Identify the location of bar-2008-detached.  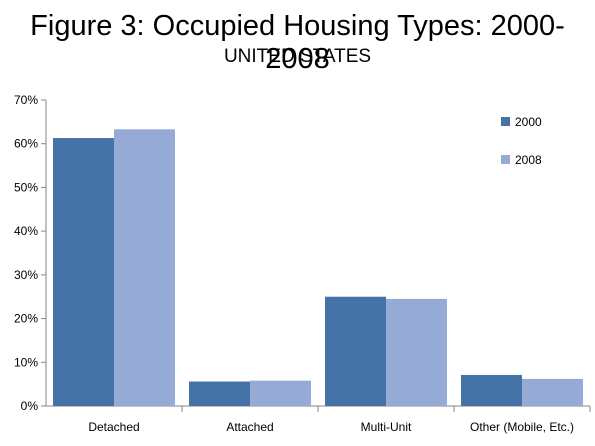
(144, 267).